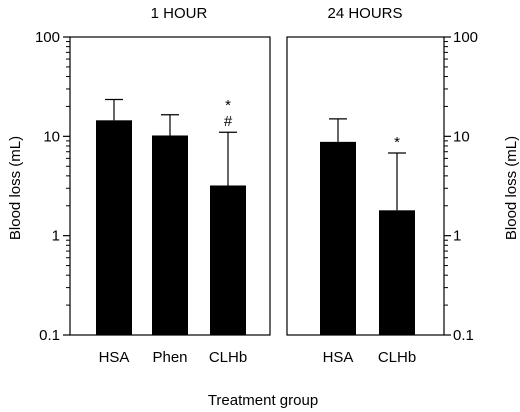 This screenshot has width=520, height=412. I want to click on x-axis-title: Treatment group, so click(263, 400).